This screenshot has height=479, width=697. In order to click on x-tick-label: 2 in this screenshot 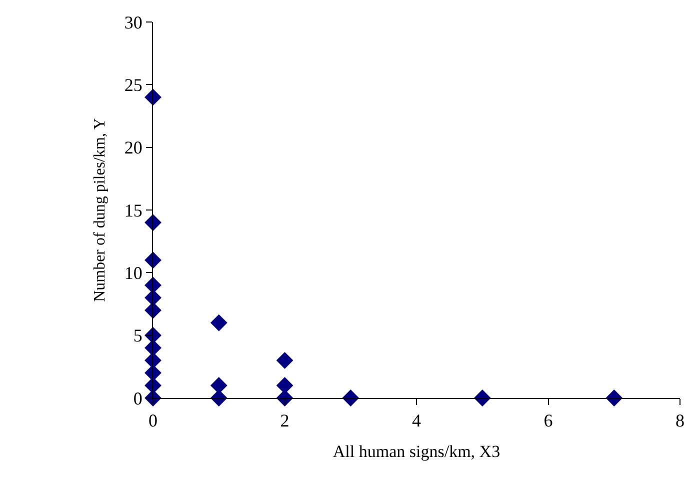, I will do `click(285, 420)`.